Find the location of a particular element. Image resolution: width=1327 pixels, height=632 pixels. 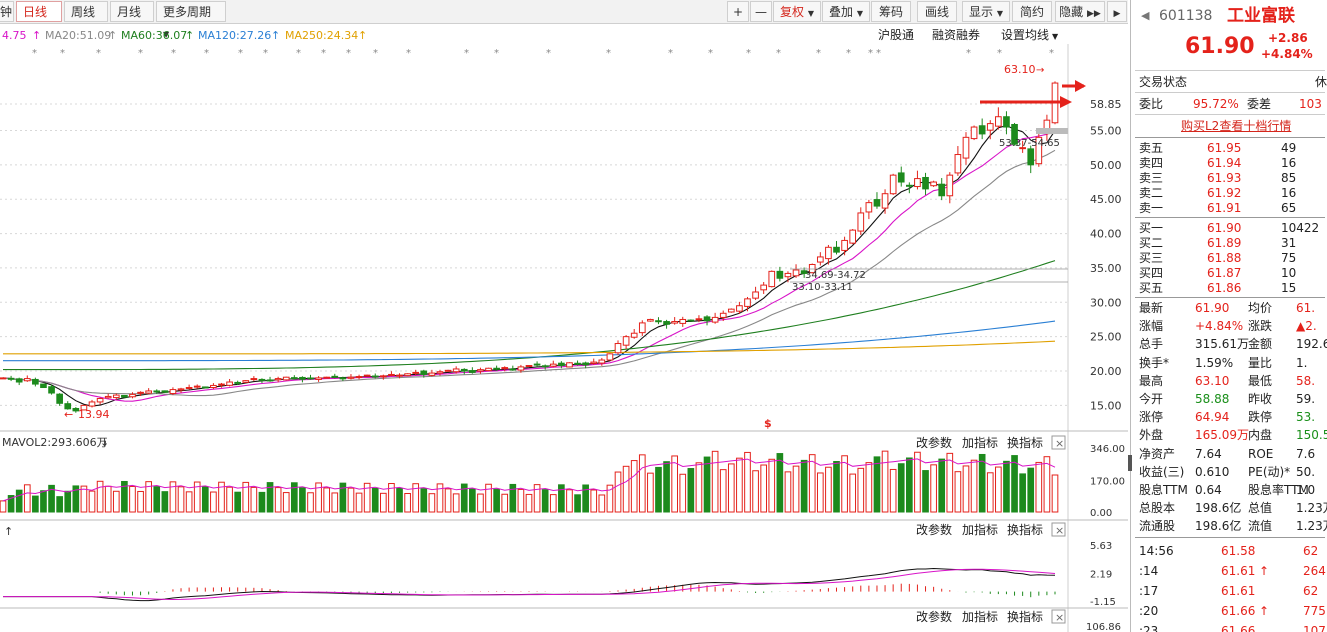

stat-value: 53. is located at coordinates (1306, 417).